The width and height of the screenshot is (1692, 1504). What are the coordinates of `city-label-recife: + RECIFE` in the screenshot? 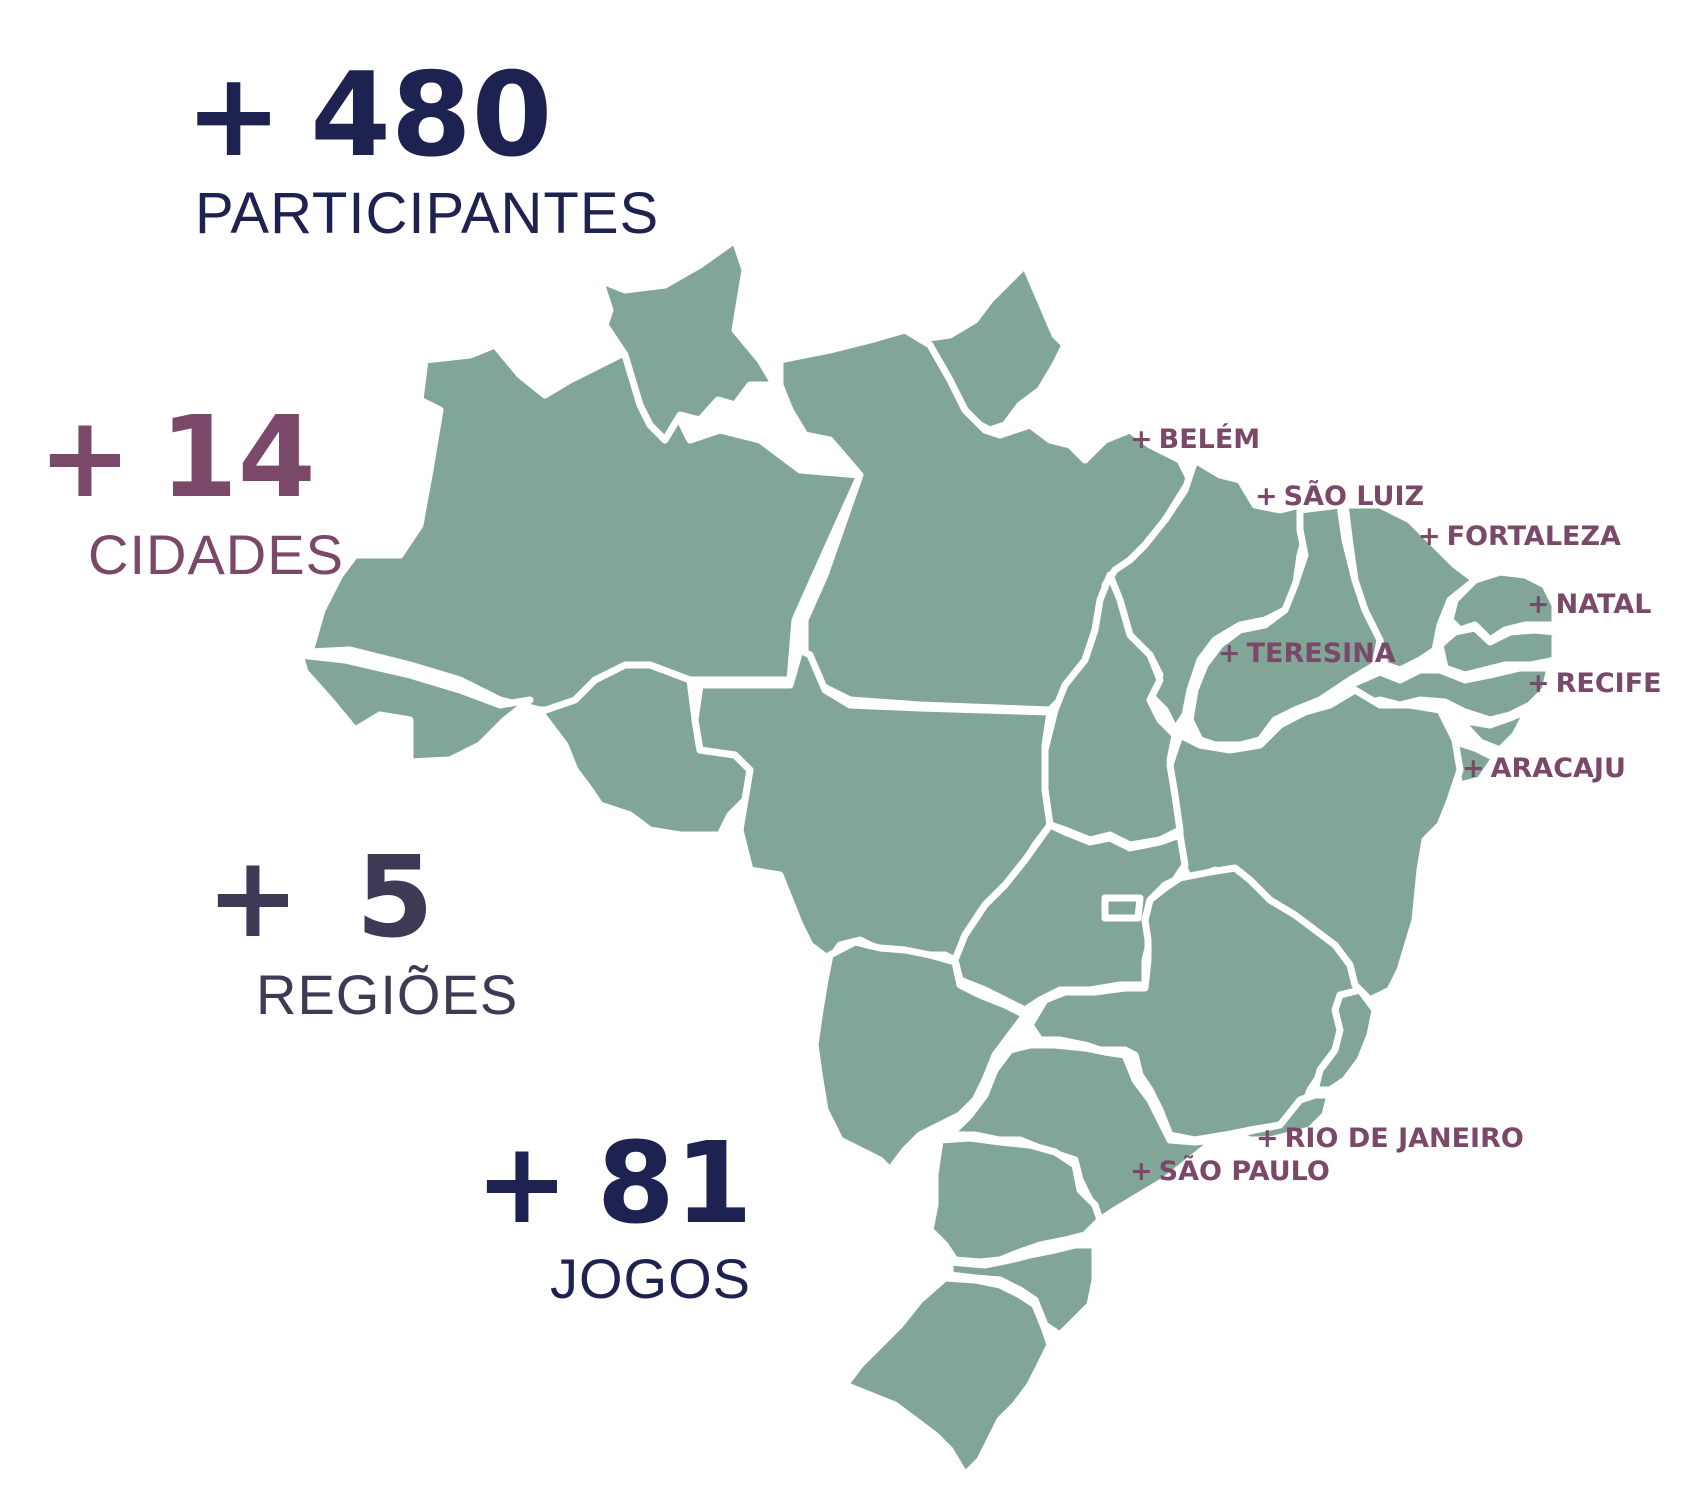 It's located at (1594, 683).